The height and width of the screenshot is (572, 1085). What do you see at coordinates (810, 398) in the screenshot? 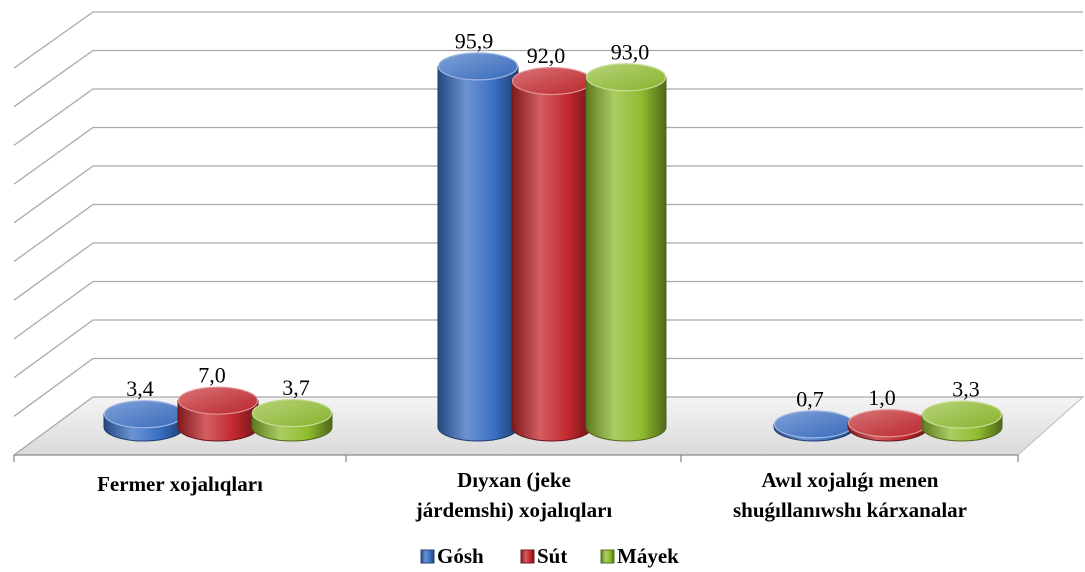
I see `data-label: 0,7` at bounding box center [810, 398].